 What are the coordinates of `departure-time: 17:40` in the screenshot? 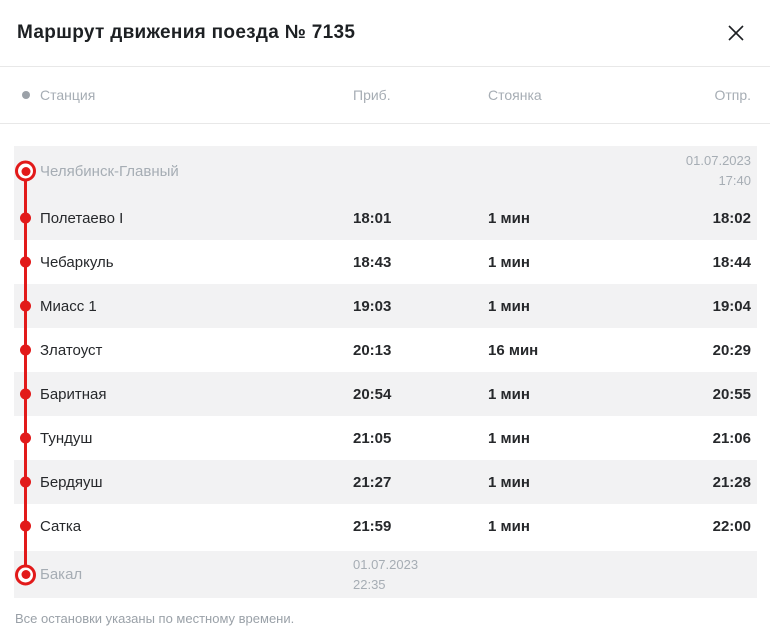 It's located at (734, 180).